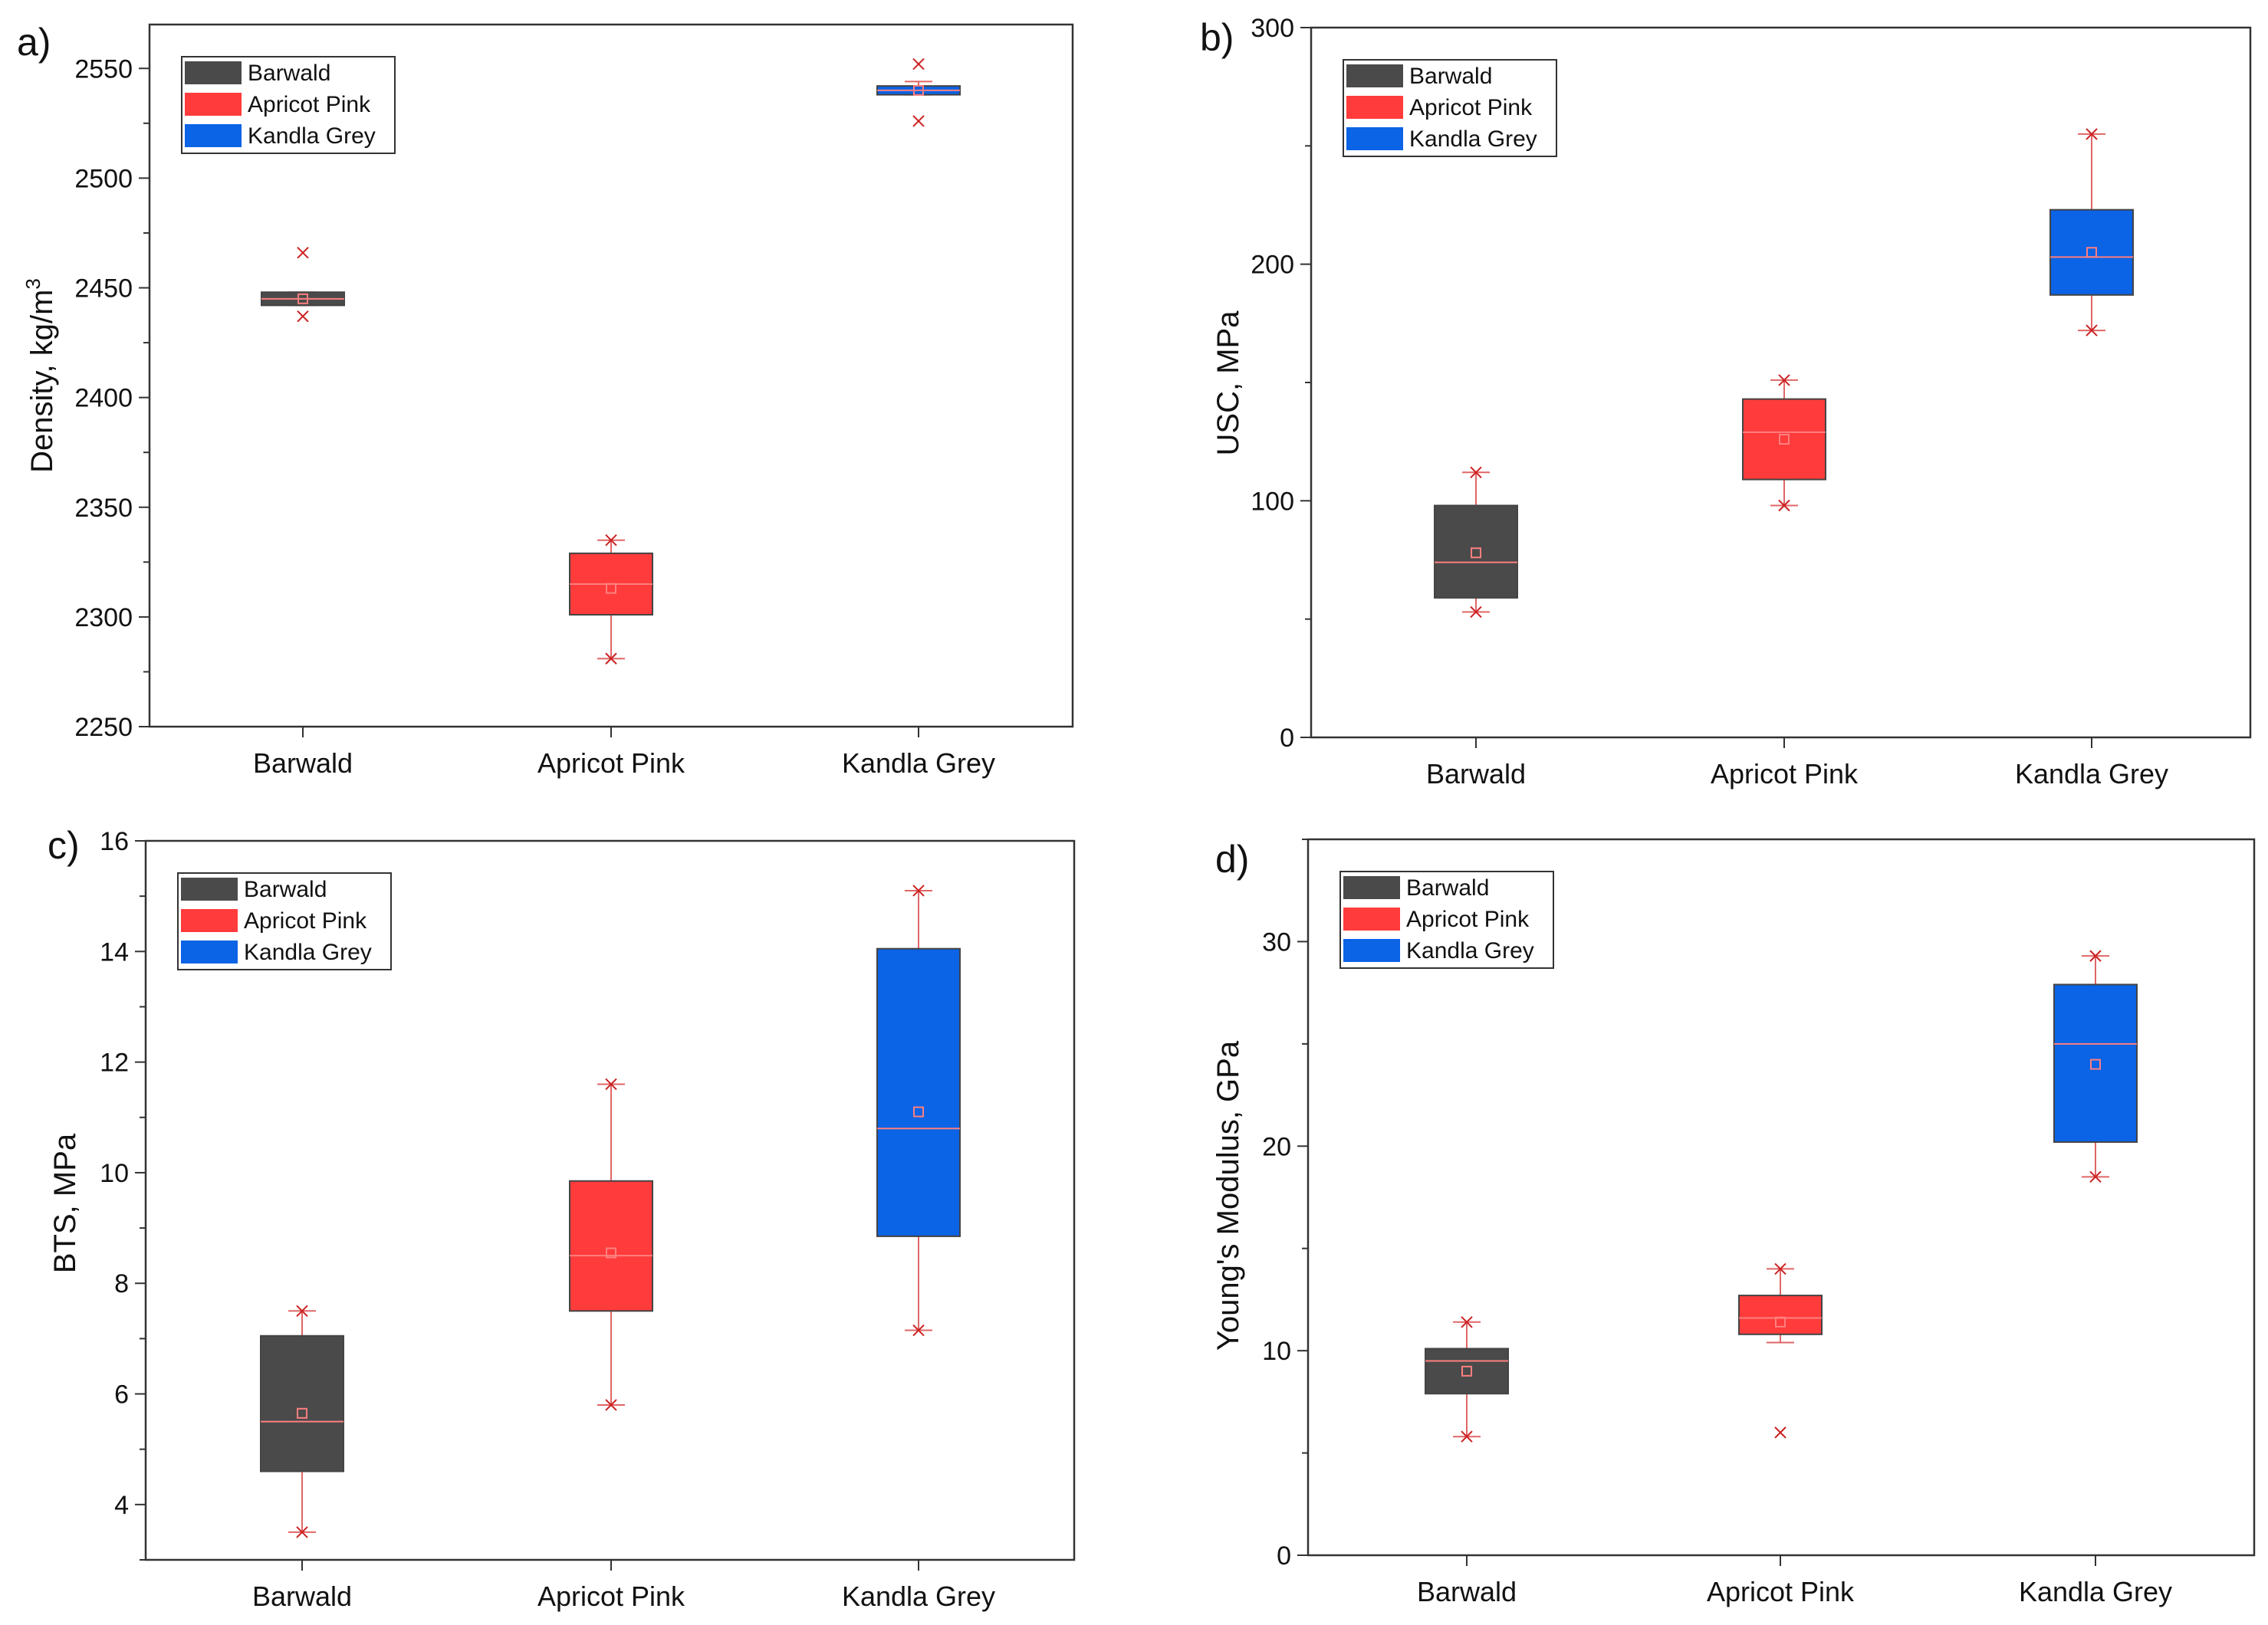 The image size is (2268, 1625). I want to click on y-tick-label: 200, so click(1272, 265).